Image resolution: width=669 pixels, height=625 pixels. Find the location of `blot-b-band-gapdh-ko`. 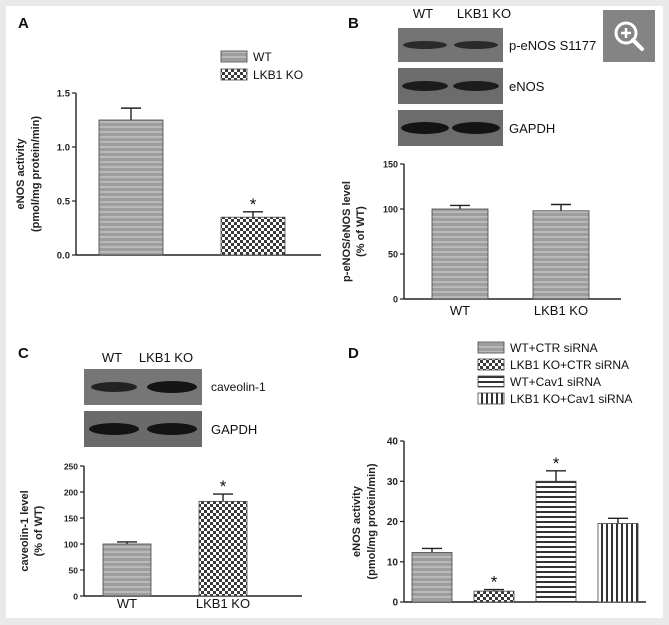

blot-b-band-gapdh-ko is located at coordinates (476, 128).